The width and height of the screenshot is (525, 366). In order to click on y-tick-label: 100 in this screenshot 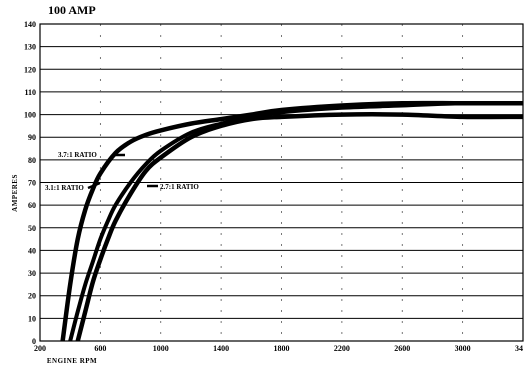, I will do `click(30, 115)`.